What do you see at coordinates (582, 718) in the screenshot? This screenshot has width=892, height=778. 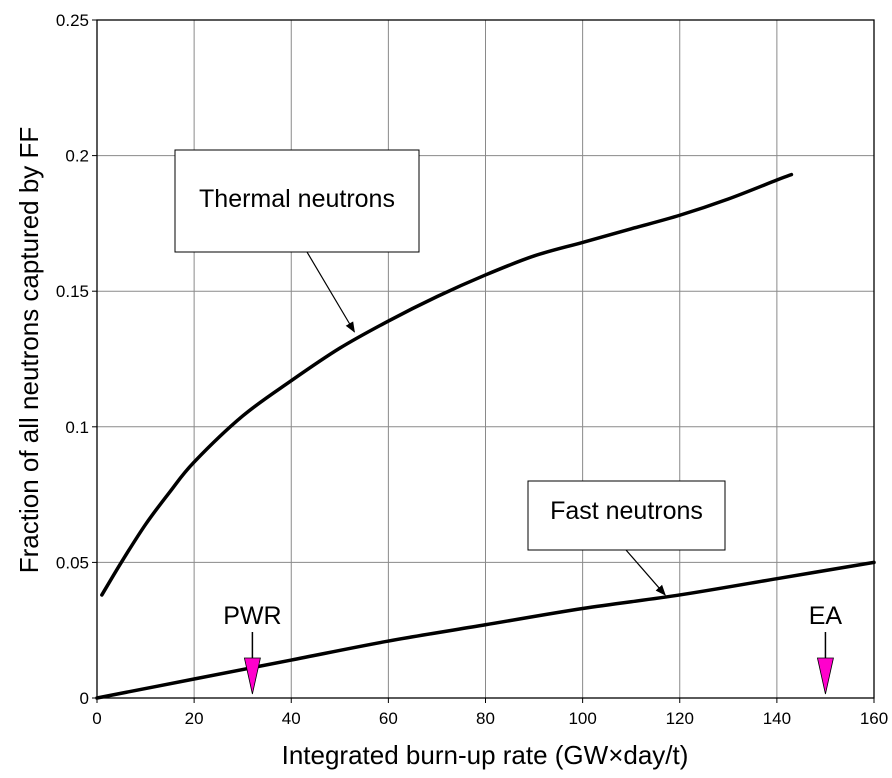 I see `x-tick-label: 100` at bounding box center [582, 718].